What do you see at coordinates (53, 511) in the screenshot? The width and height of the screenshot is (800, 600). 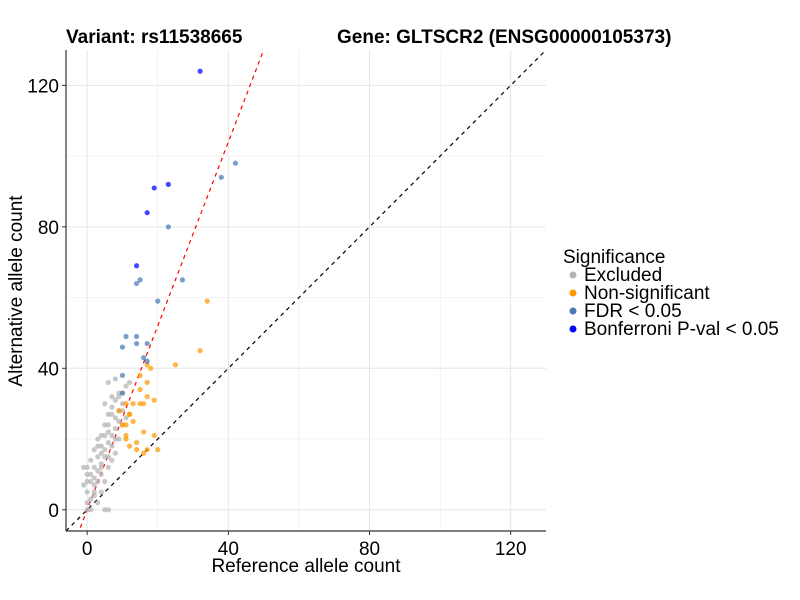 I see `y-tick-label: 0` at bounding box center [53, 511].